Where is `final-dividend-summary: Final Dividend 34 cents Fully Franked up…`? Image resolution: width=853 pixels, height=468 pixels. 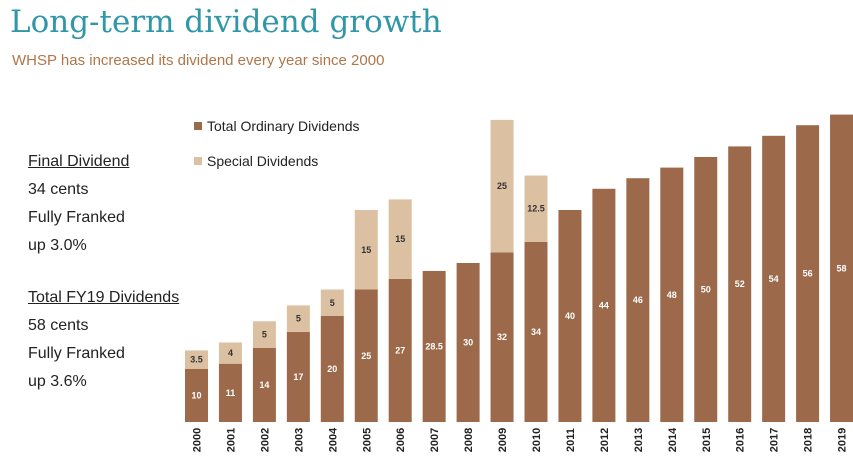 final-dividend-summary: Final Dividend 34 cents Fully Franked up… is located at coordinates (78, 204).